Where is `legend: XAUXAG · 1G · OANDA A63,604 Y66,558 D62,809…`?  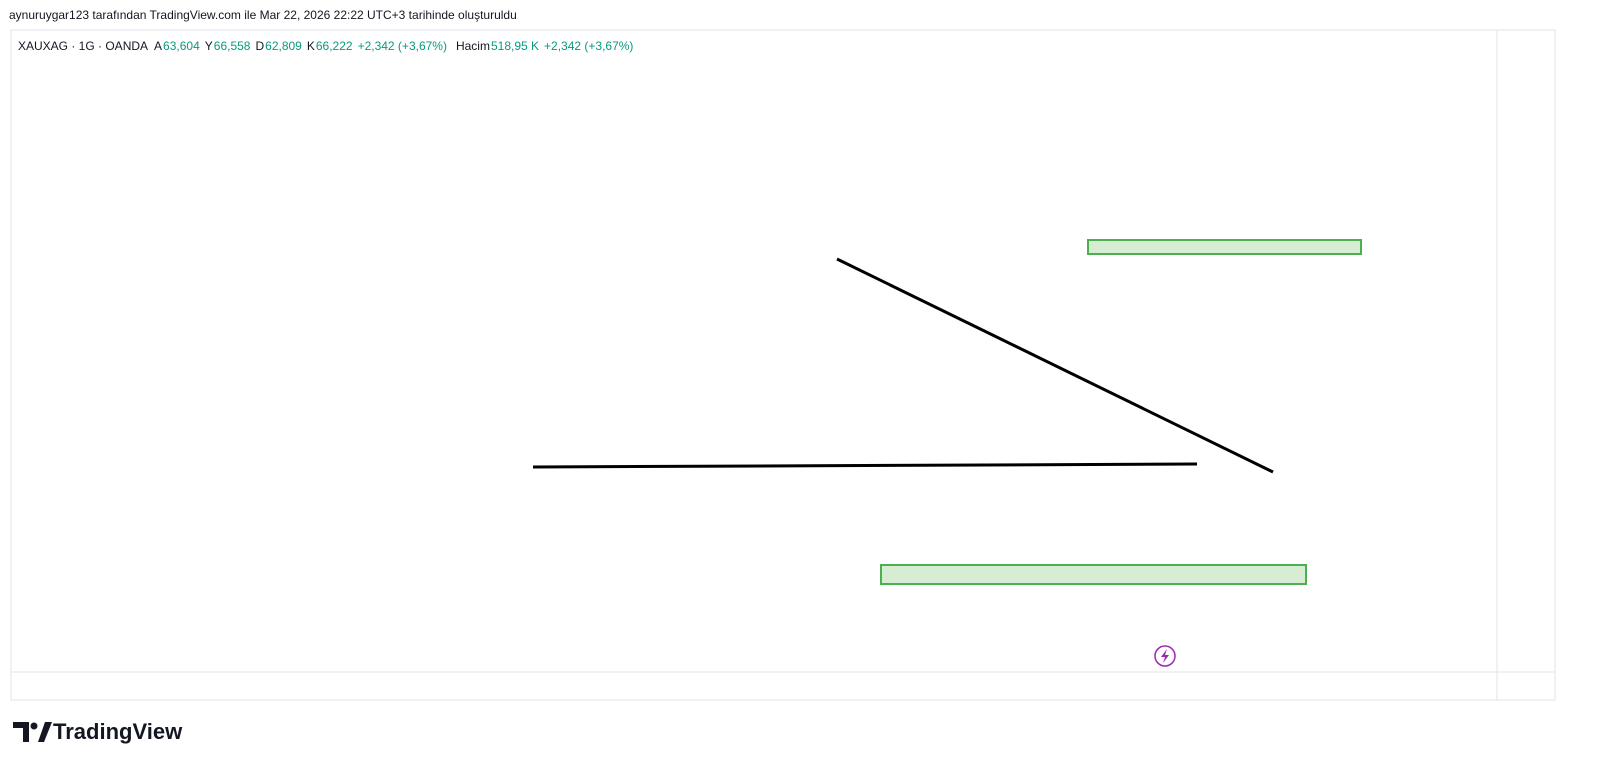
legend: XAUXAG · 1G · OANDA A63,604 Y66,558 D62,809… is located at coordinates (328, 46).